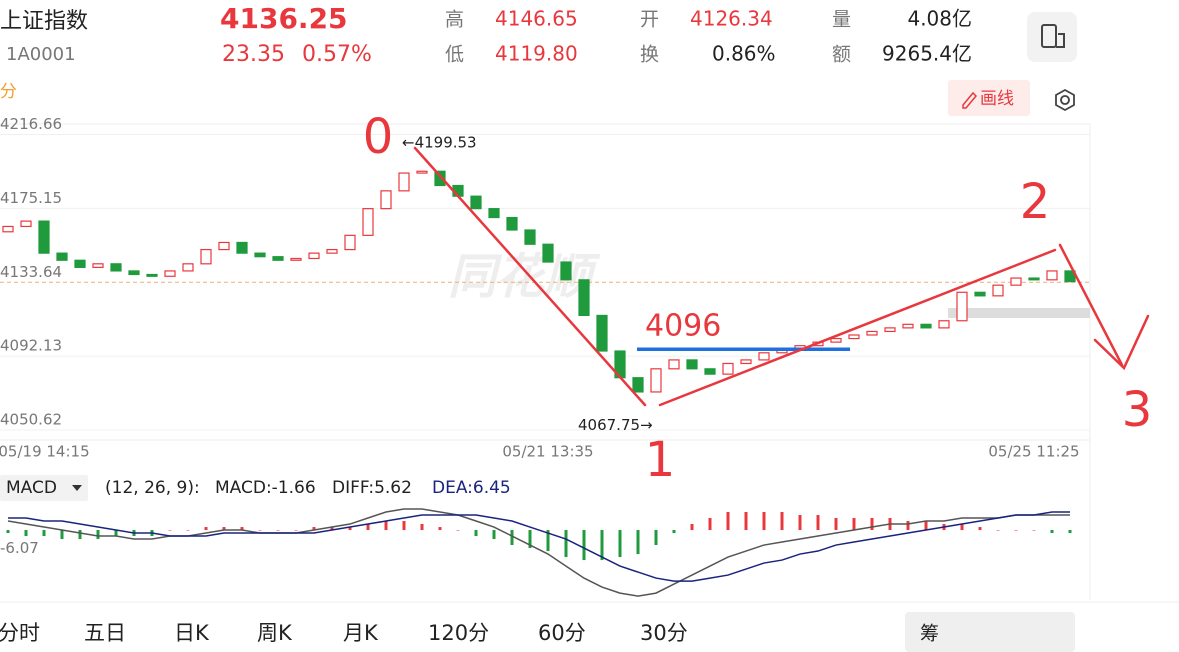  What do you see at coordinates (997, 99) in the screenshot?
I see `draw-line-label: 画线` at bounding box center [997, 99].